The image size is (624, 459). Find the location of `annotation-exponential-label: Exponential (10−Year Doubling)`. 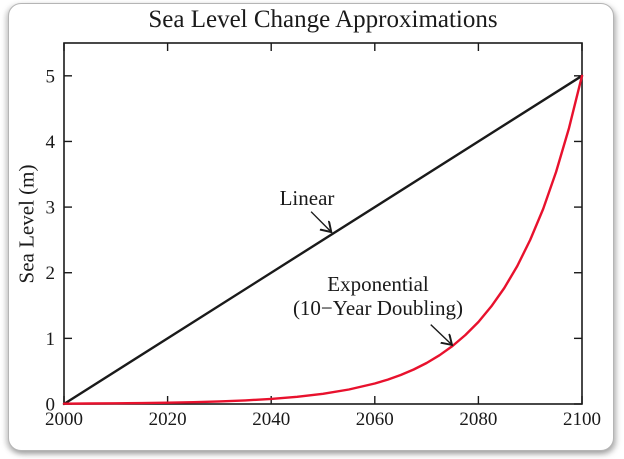

annotation-exponential-label: Exponential (10−Year Doubling) is located at coordinates (378, 296).